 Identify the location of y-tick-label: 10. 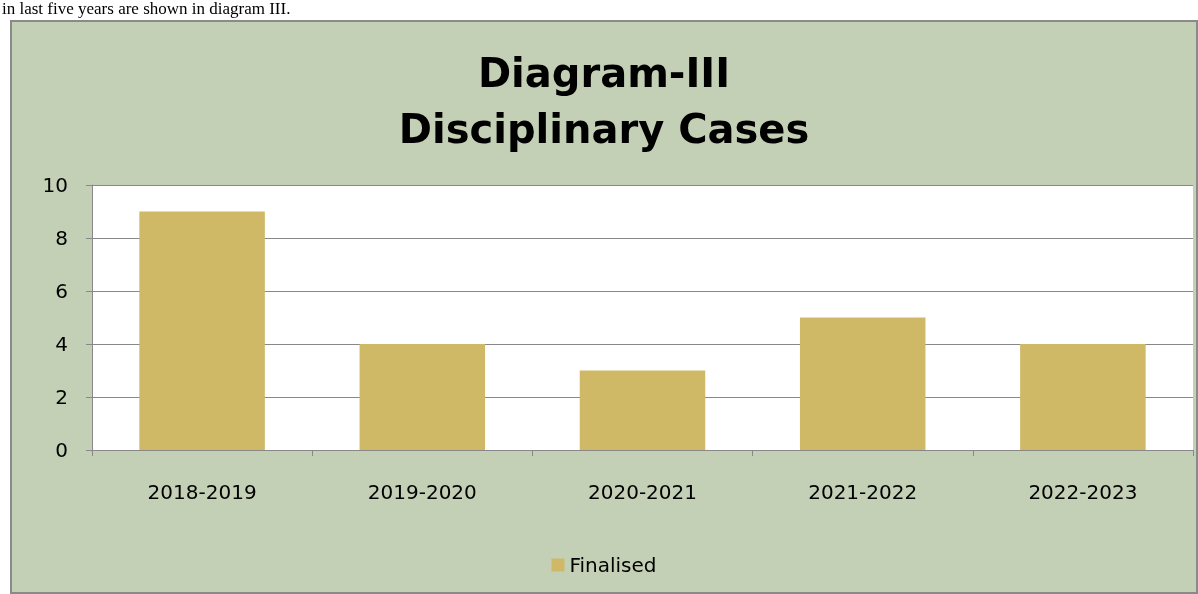
(55, 185).